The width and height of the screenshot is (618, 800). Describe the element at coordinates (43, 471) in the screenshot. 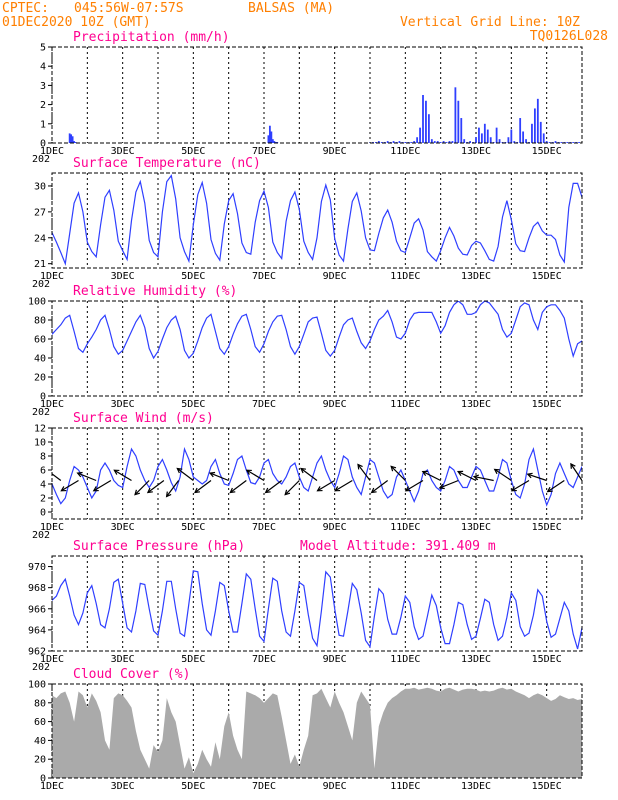

I see `y-tick-label: 6` at that location.